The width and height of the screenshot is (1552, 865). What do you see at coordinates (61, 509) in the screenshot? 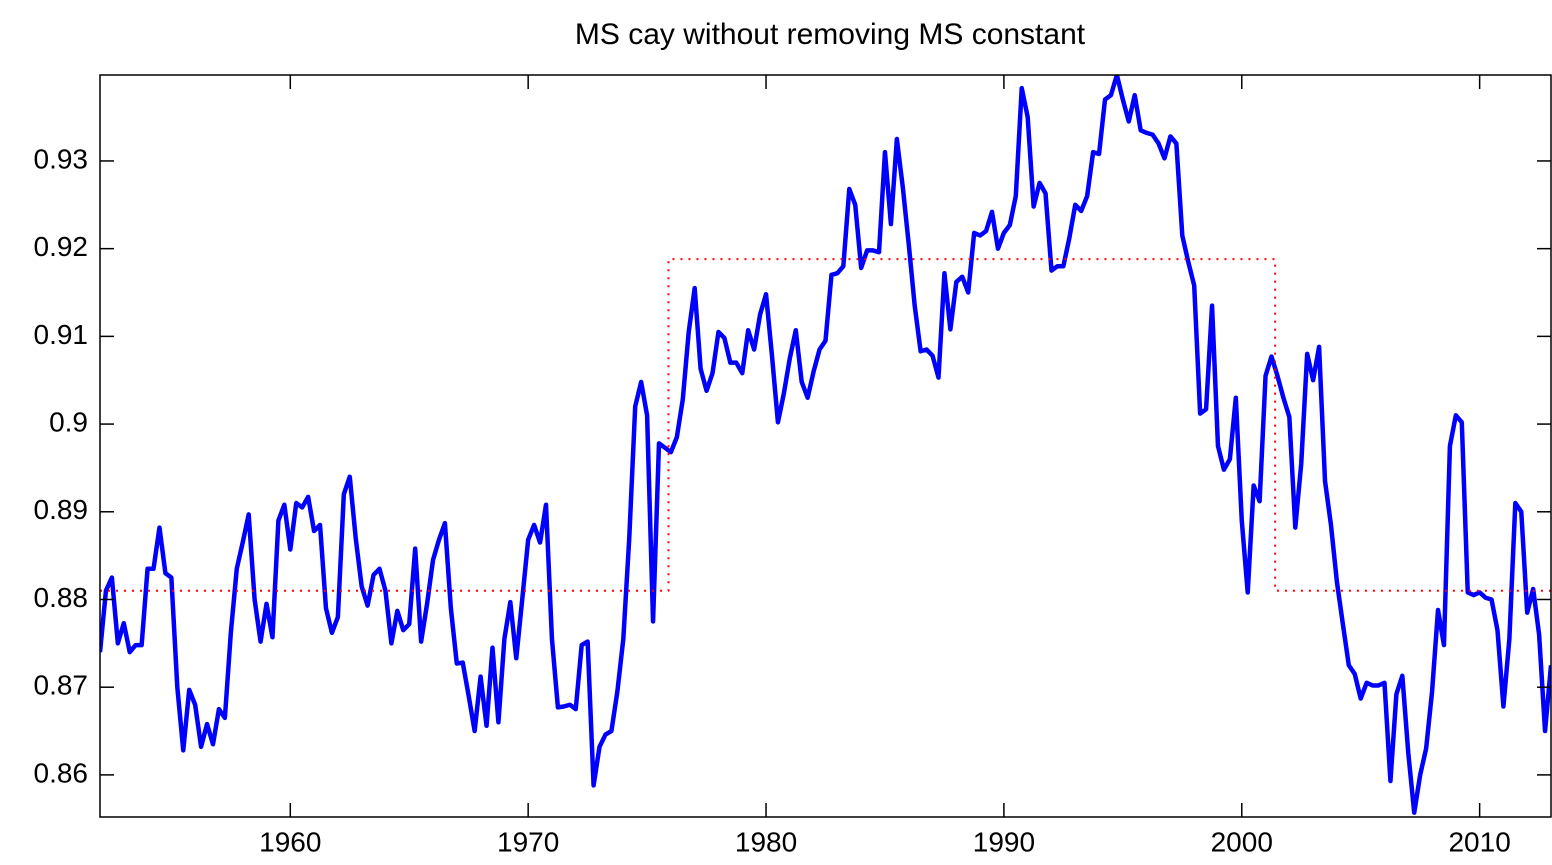
I see `y-tick-label: 0.89` at bounding box center [61, 509].